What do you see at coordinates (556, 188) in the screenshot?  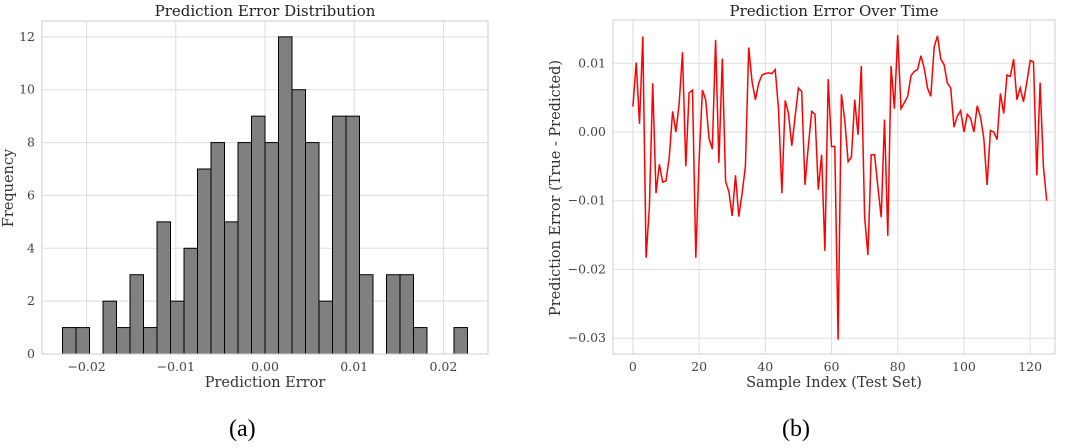 I see `line-y-label: Prediction Error (True - Predicted)` at bounding box center [556, 188].